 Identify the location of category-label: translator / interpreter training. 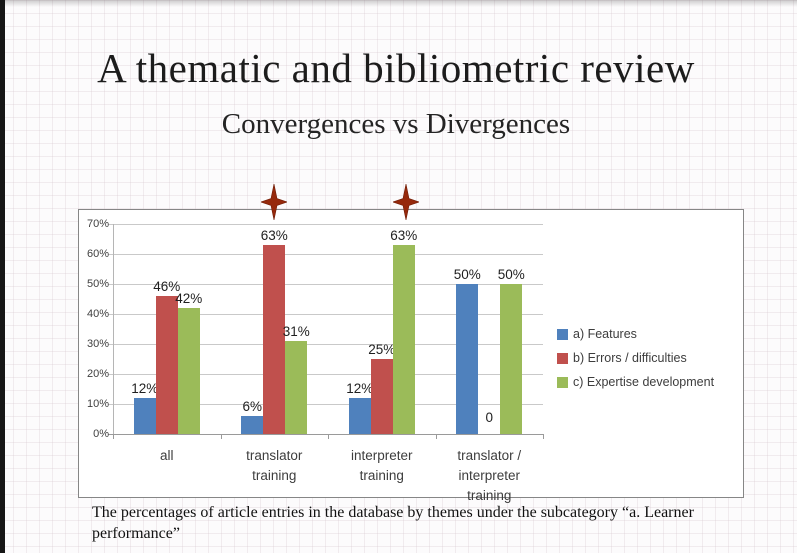
(489, 475).